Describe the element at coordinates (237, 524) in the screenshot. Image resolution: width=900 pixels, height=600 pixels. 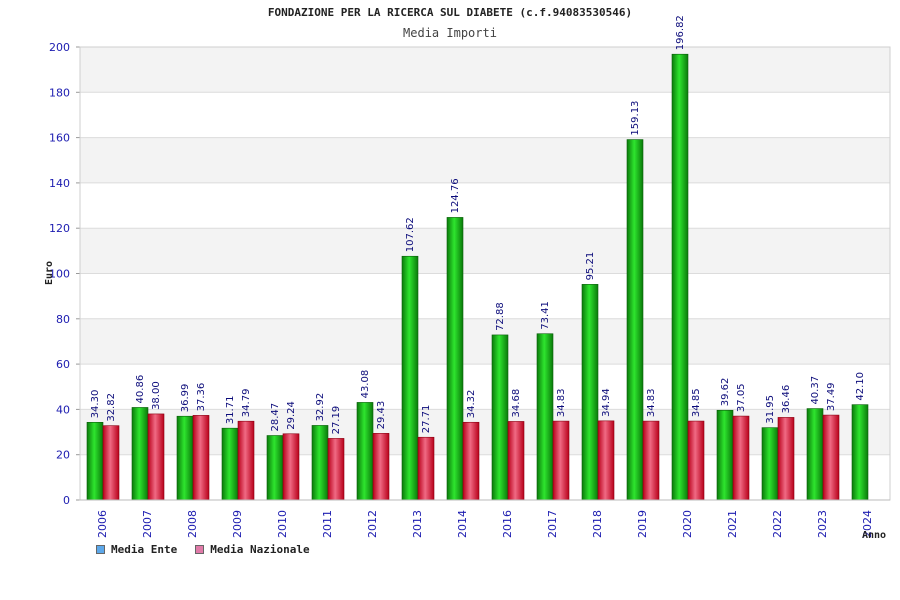
I see `x-tick-label: 2009` at that location.